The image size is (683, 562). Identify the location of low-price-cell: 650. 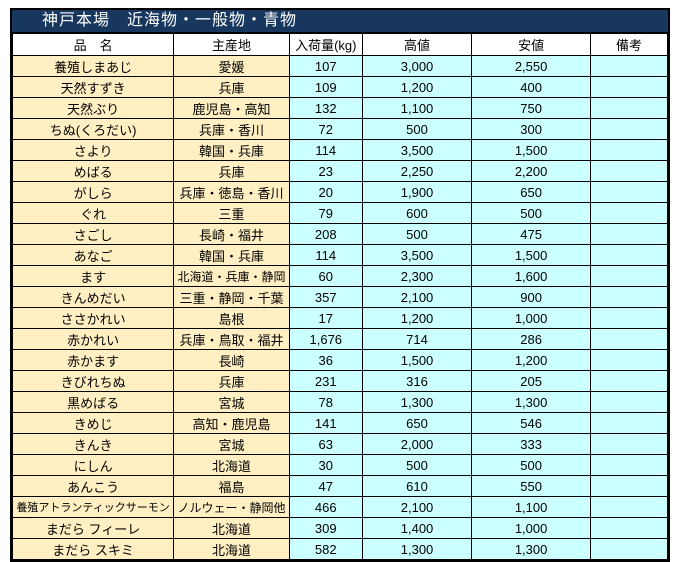
(531, 192).